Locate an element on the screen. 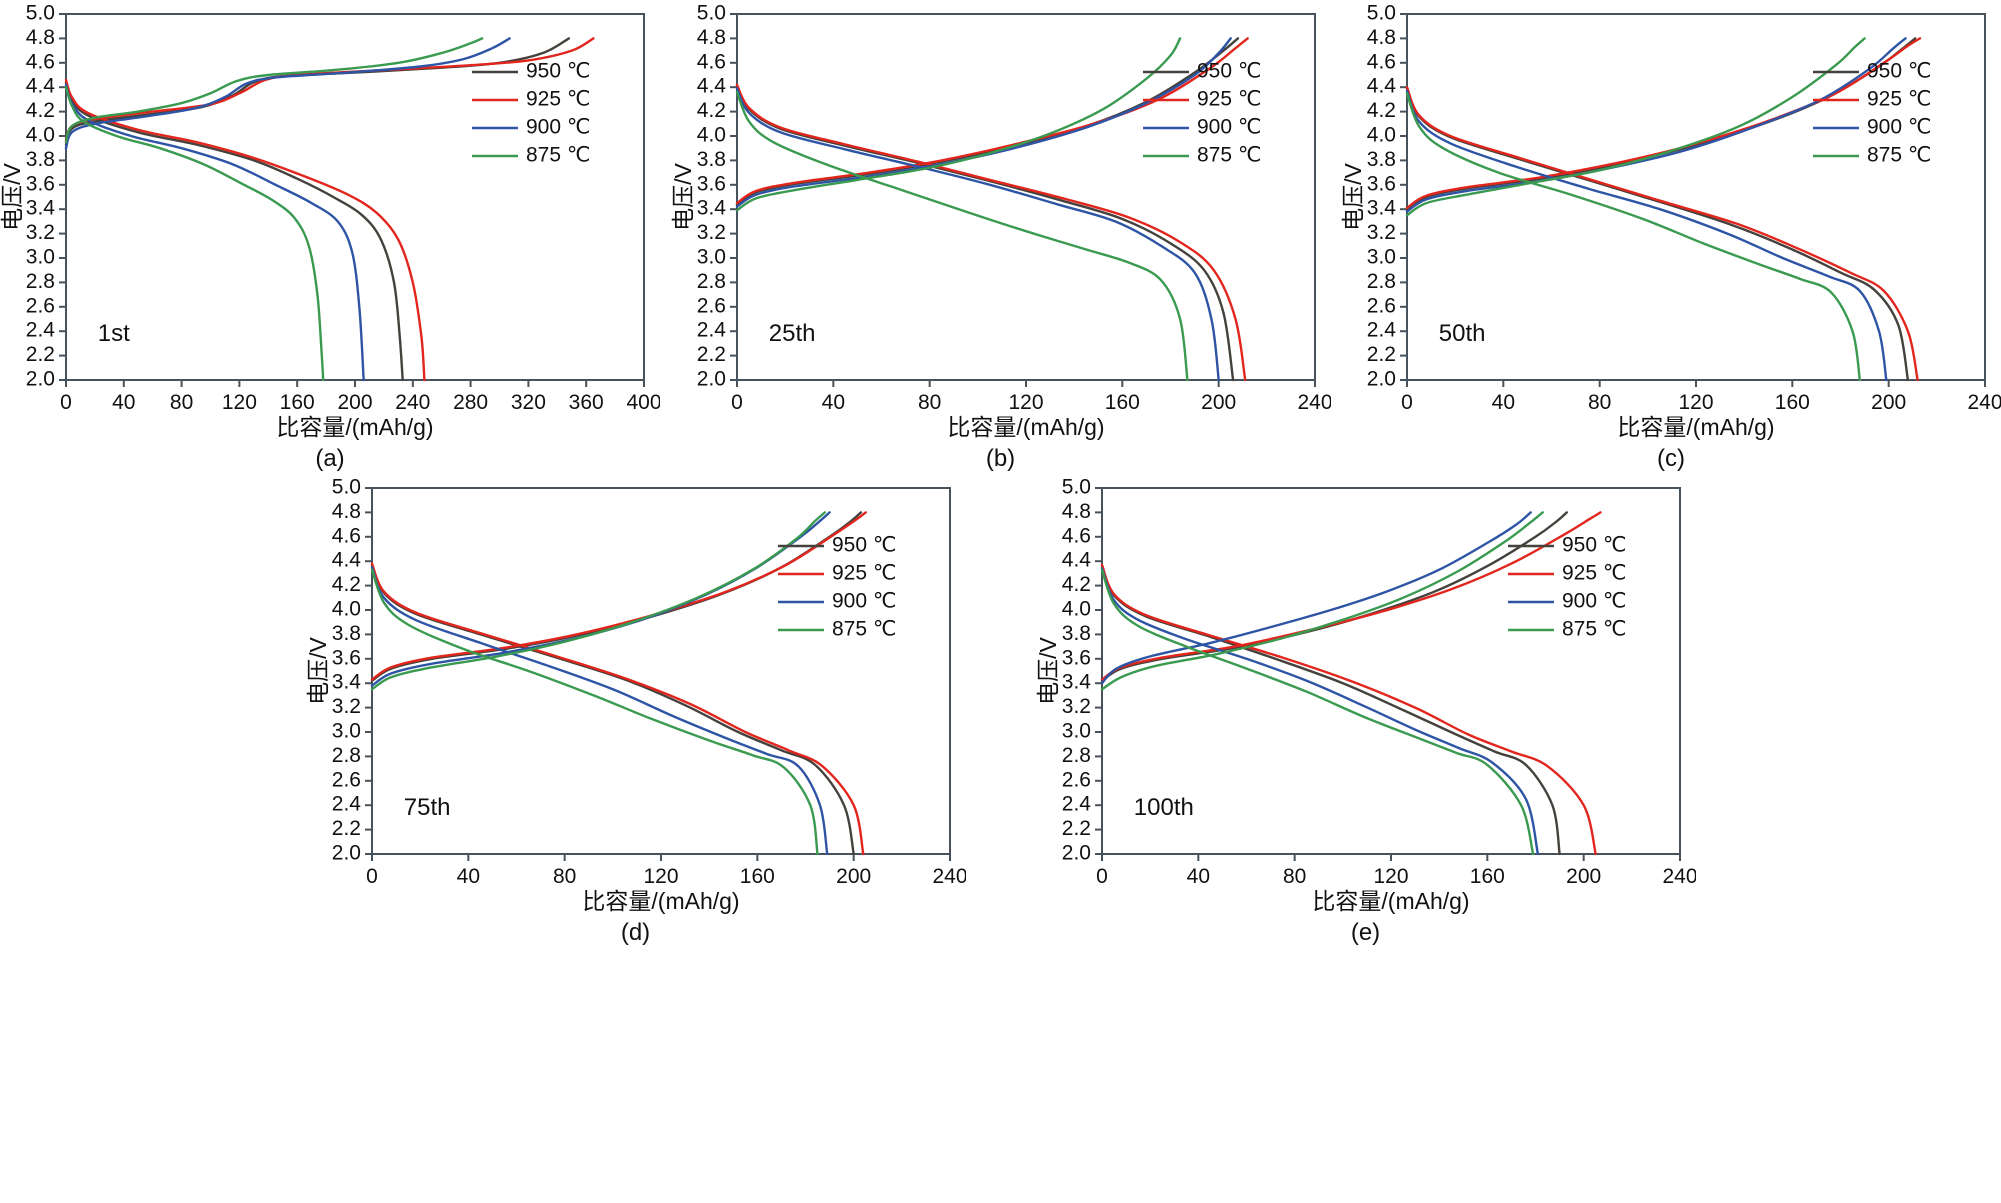 The height and width of the screenshot is (1203, 2001). svg-text: 320 is located at coordinates (528, 402).